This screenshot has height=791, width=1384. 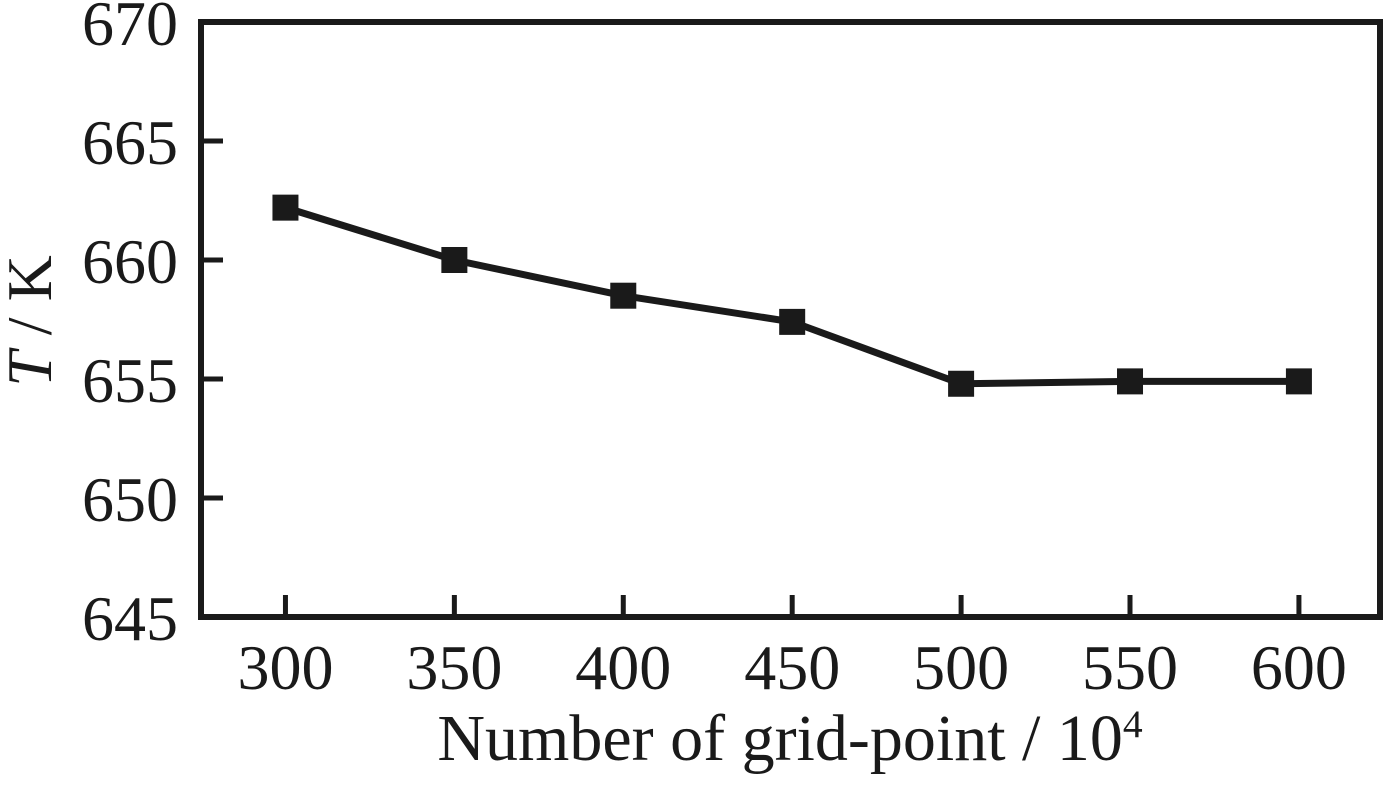 What do you see at coordinates (1298, 667) in the screenshot?
I see `x-tick-label: 600` at bounding box center [1298, 667].